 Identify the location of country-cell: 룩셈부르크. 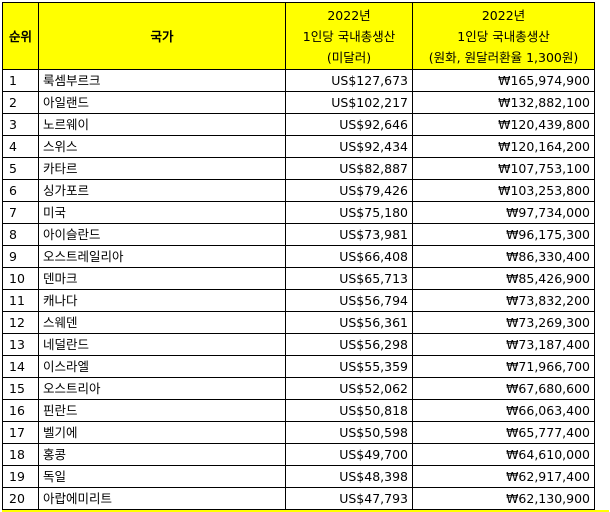
(162, 80).